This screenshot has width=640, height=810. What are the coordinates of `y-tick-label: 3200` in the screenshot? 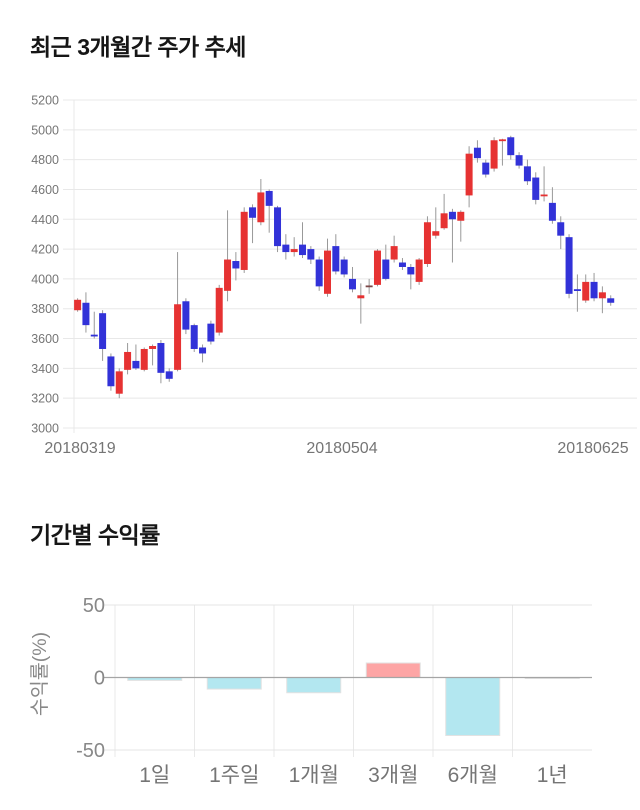 It's located at (45, 399).